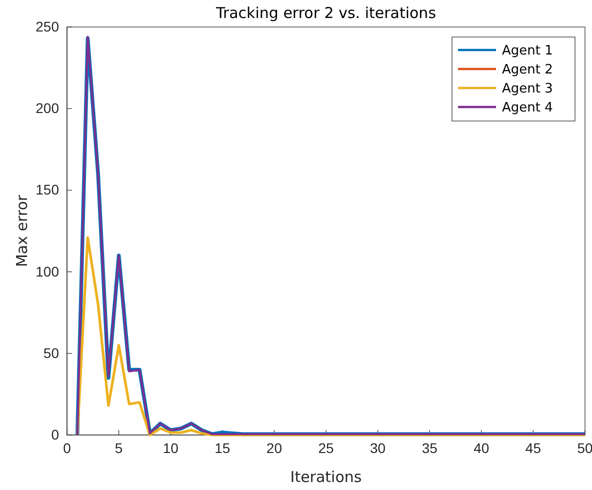  What do you see at coordinates (48, 26) in the screenshot?
I see `y-tick-label: 250` at bounding box center [48, 26].